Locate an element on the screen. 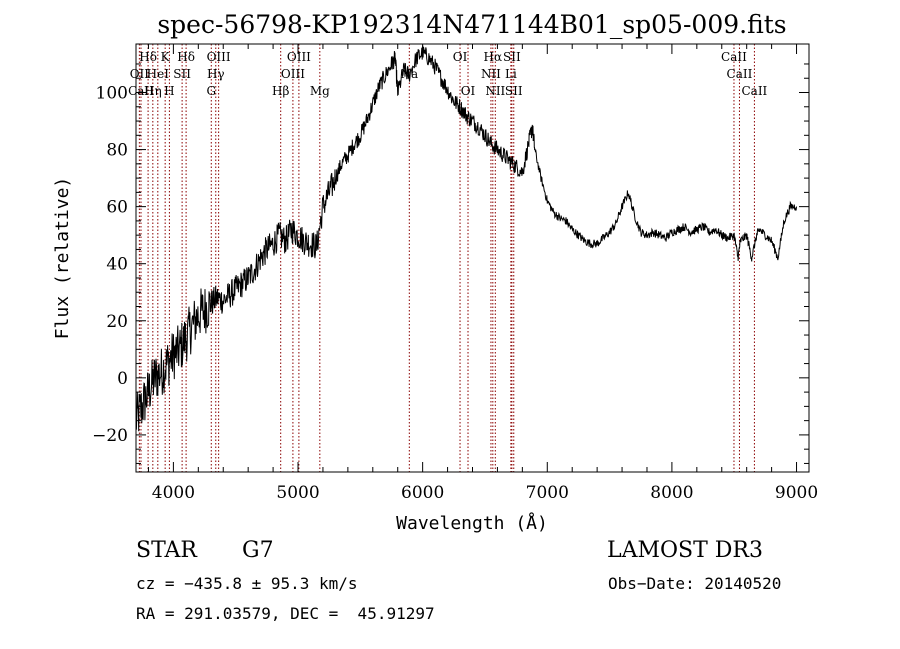 This screenshot has height=649, width=900. x-tick-label: 6000 is located at coordinates (422, 493).